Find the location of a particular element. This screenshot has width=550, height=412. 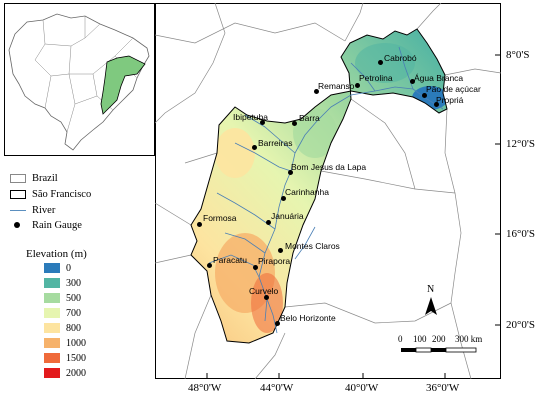

elevation-label-700: 700 is located at coordinates (73, 313).